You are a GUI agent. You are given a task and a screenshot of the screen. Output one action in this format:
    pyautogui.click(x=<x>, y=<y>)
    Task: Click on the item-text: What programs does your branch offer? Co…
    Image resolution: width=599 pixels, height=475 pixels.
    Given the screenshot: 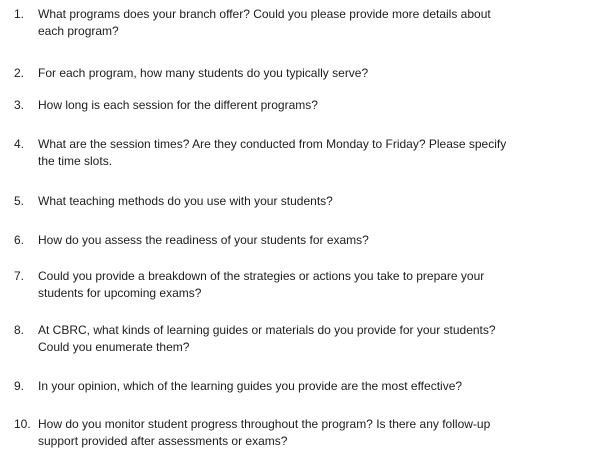 What is the action you would take?
    pyautogui.click(x=264, y=22)
    